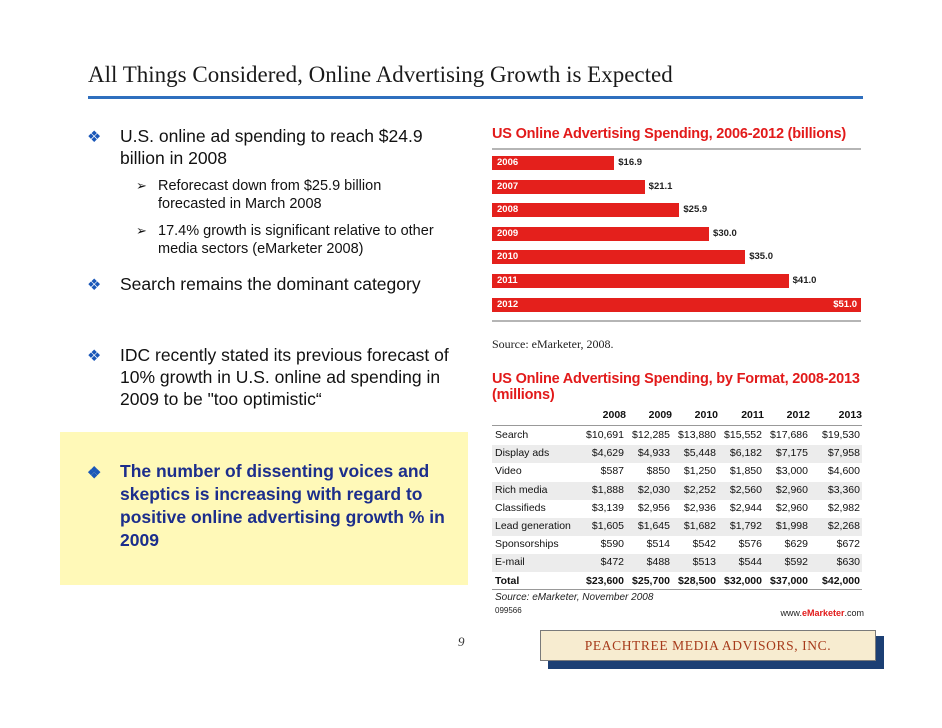 The image size is (942, 728). I want to click on bar-year-label: 2012, so click(508, 304).